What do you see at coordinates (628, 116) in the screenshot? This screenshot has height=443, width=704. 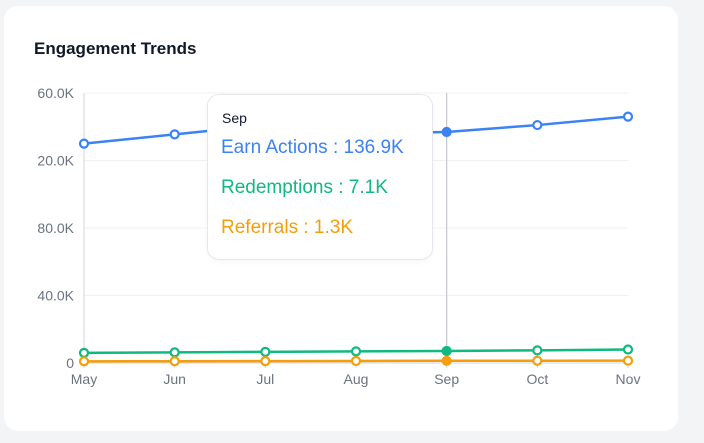 I see `point-earn-actions-nov` at bounding box center [628, 116].